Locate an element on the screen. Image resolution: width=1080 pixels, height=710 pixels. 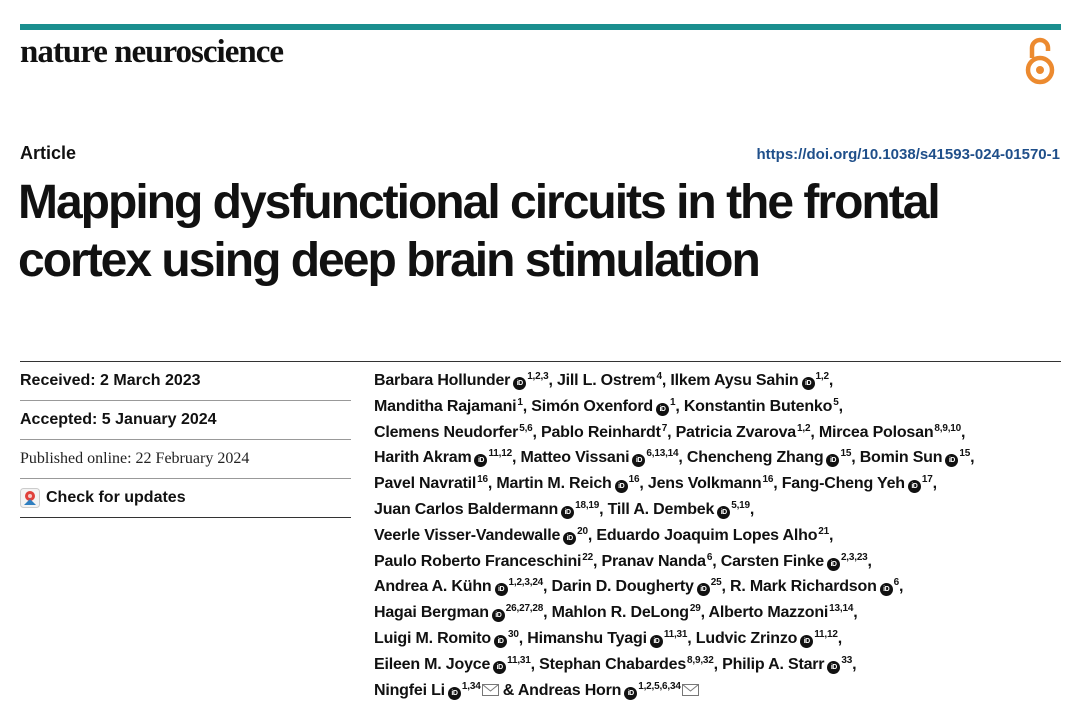
author-name: Juan Carlos Baldermann 18,19, is located at coordinates (491, 509).